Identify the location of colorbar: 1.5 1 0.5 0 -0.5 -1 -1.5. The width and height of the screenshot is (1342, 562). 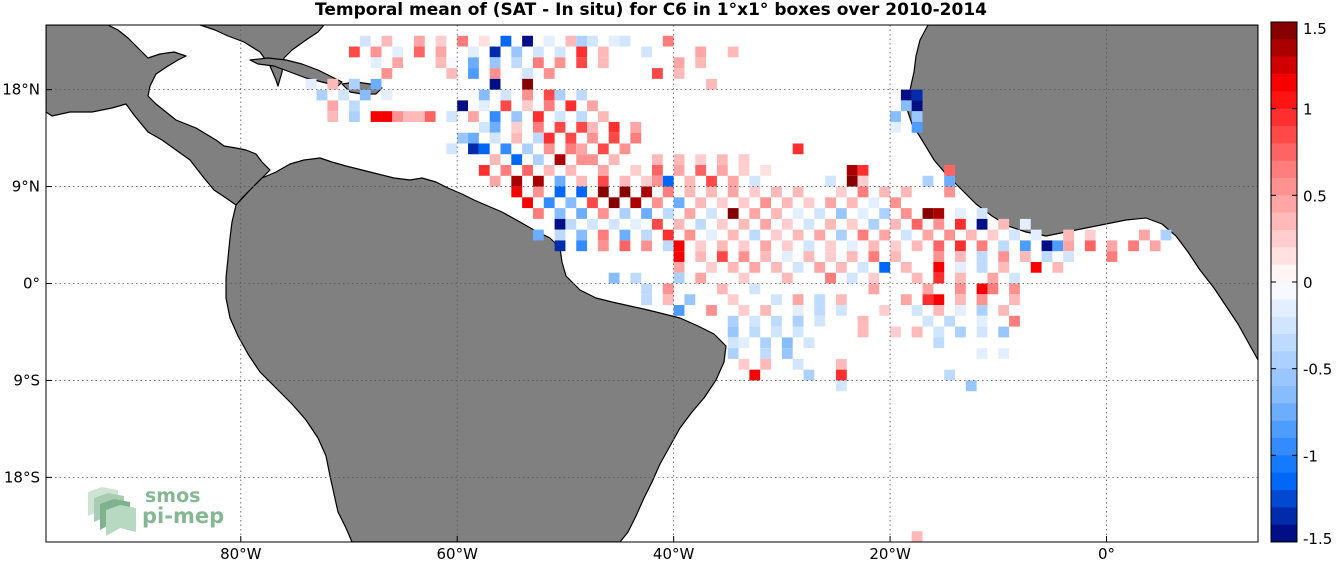
(1301, 284).